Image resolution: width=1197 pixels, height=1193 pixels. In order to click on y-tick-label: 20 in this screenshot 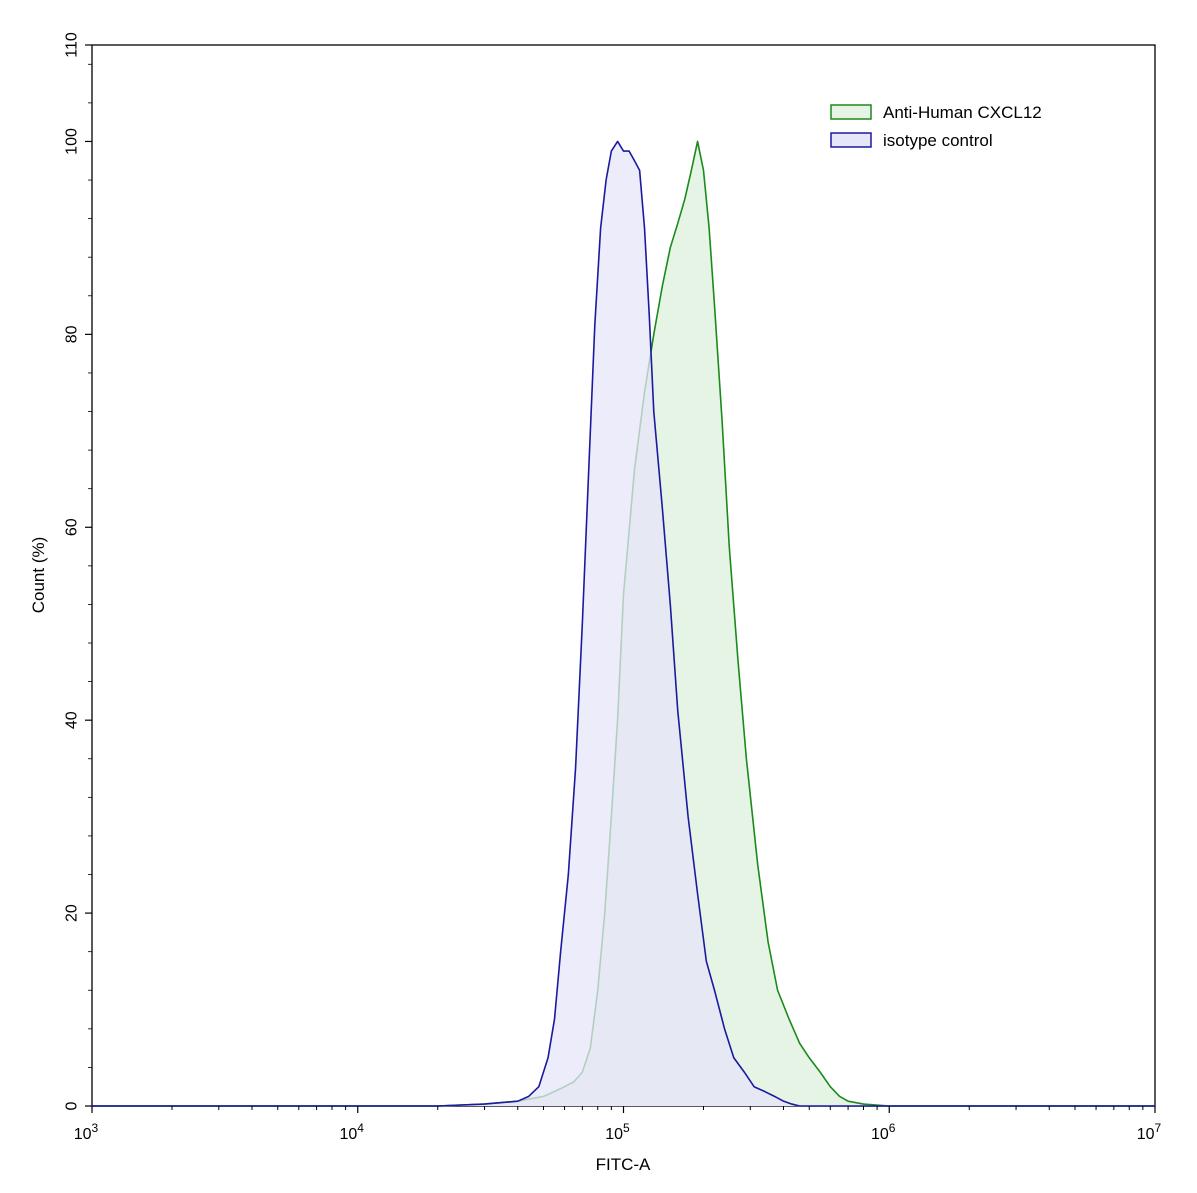, I will do `click(72, 913)`.